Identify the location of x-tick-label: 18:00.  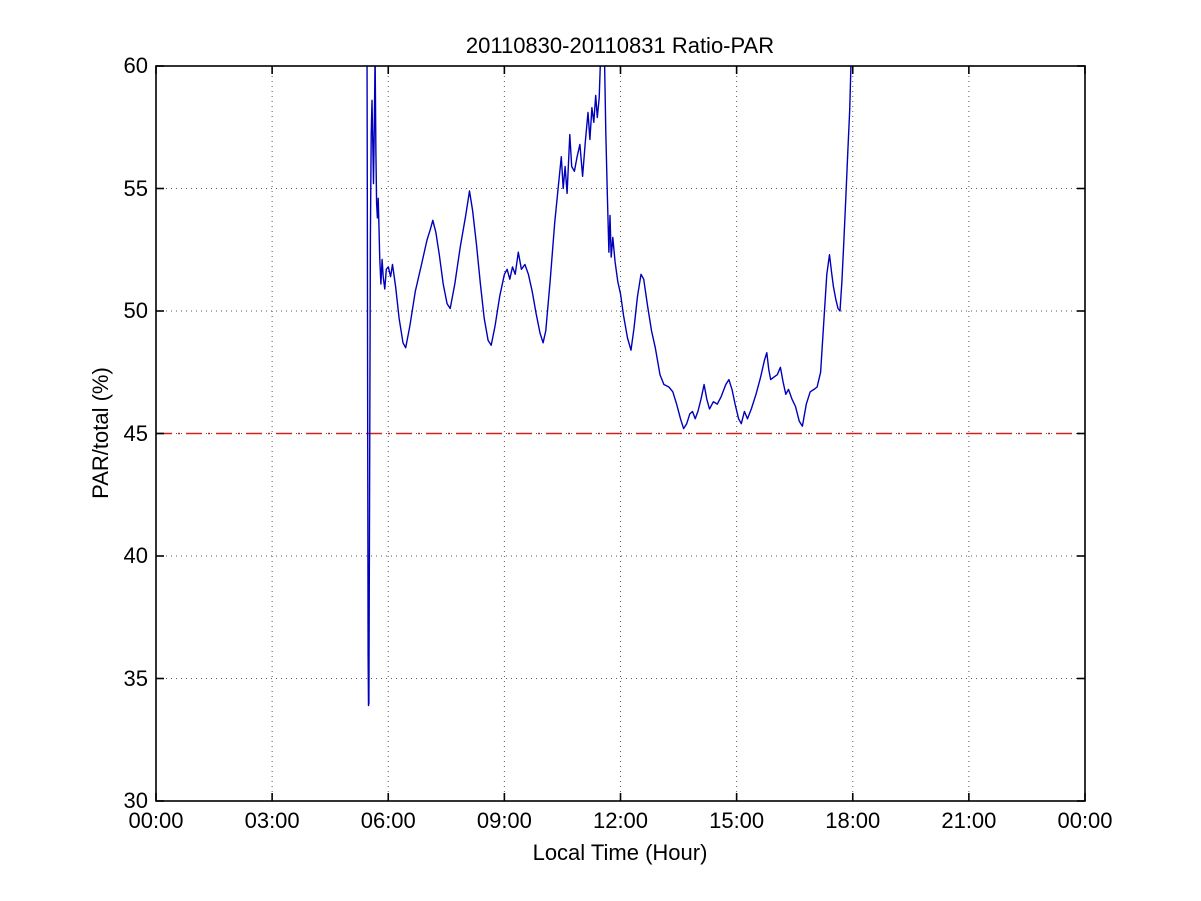
(853, 820).